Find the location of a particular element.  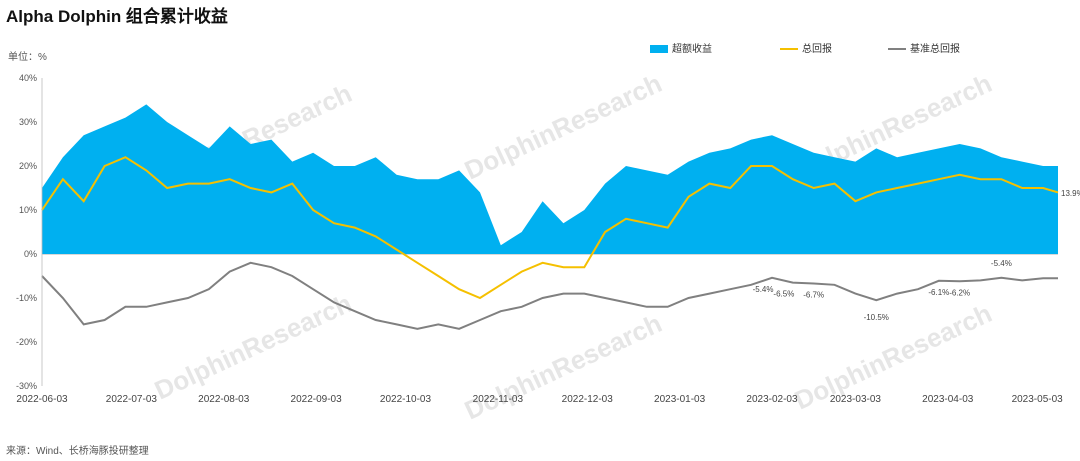

data-label: -10.5% is located at coordinates (876, 317).